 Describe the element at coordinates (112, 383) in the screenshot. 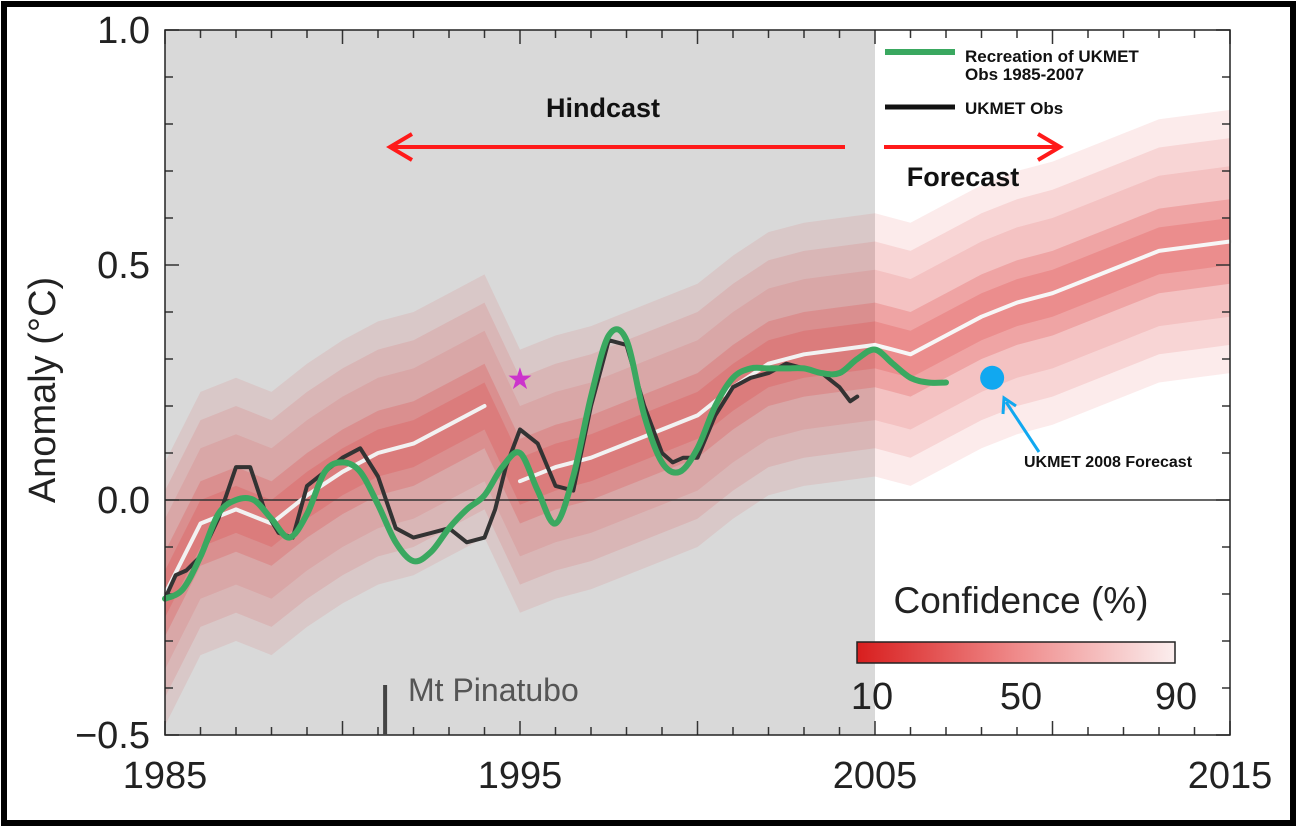

I see `y-tick-labels: 1.0 0.5 0.0 −0.5` at that location.